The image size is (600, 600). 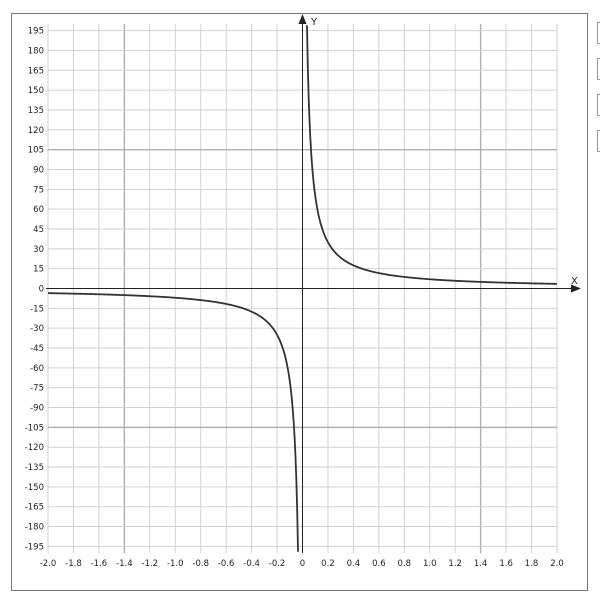 What do you see at coordinates (36, 111) in the screenshot?
I see `y-tick-label: 135` at bounding box center [36, 111].